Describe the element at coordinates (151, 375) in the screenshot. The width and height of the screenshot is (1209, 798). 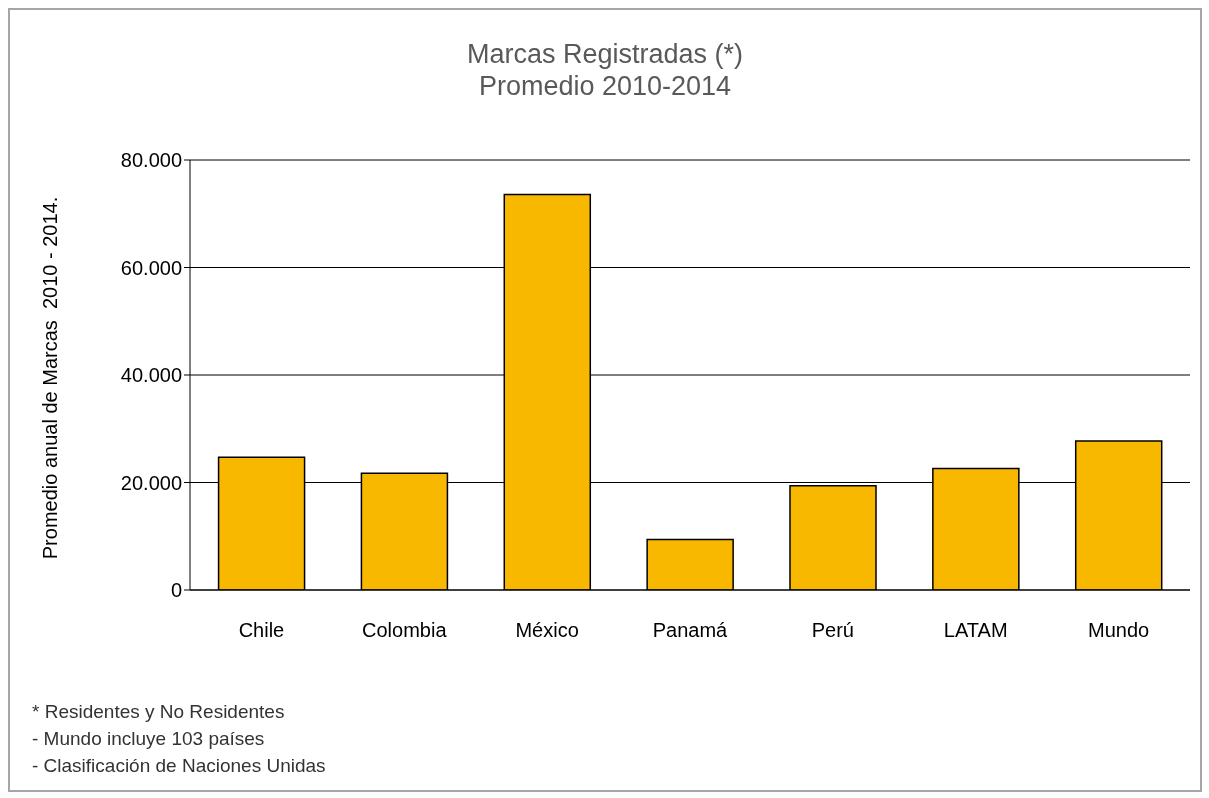
I see `y-tick-label: 40.000` at that location.